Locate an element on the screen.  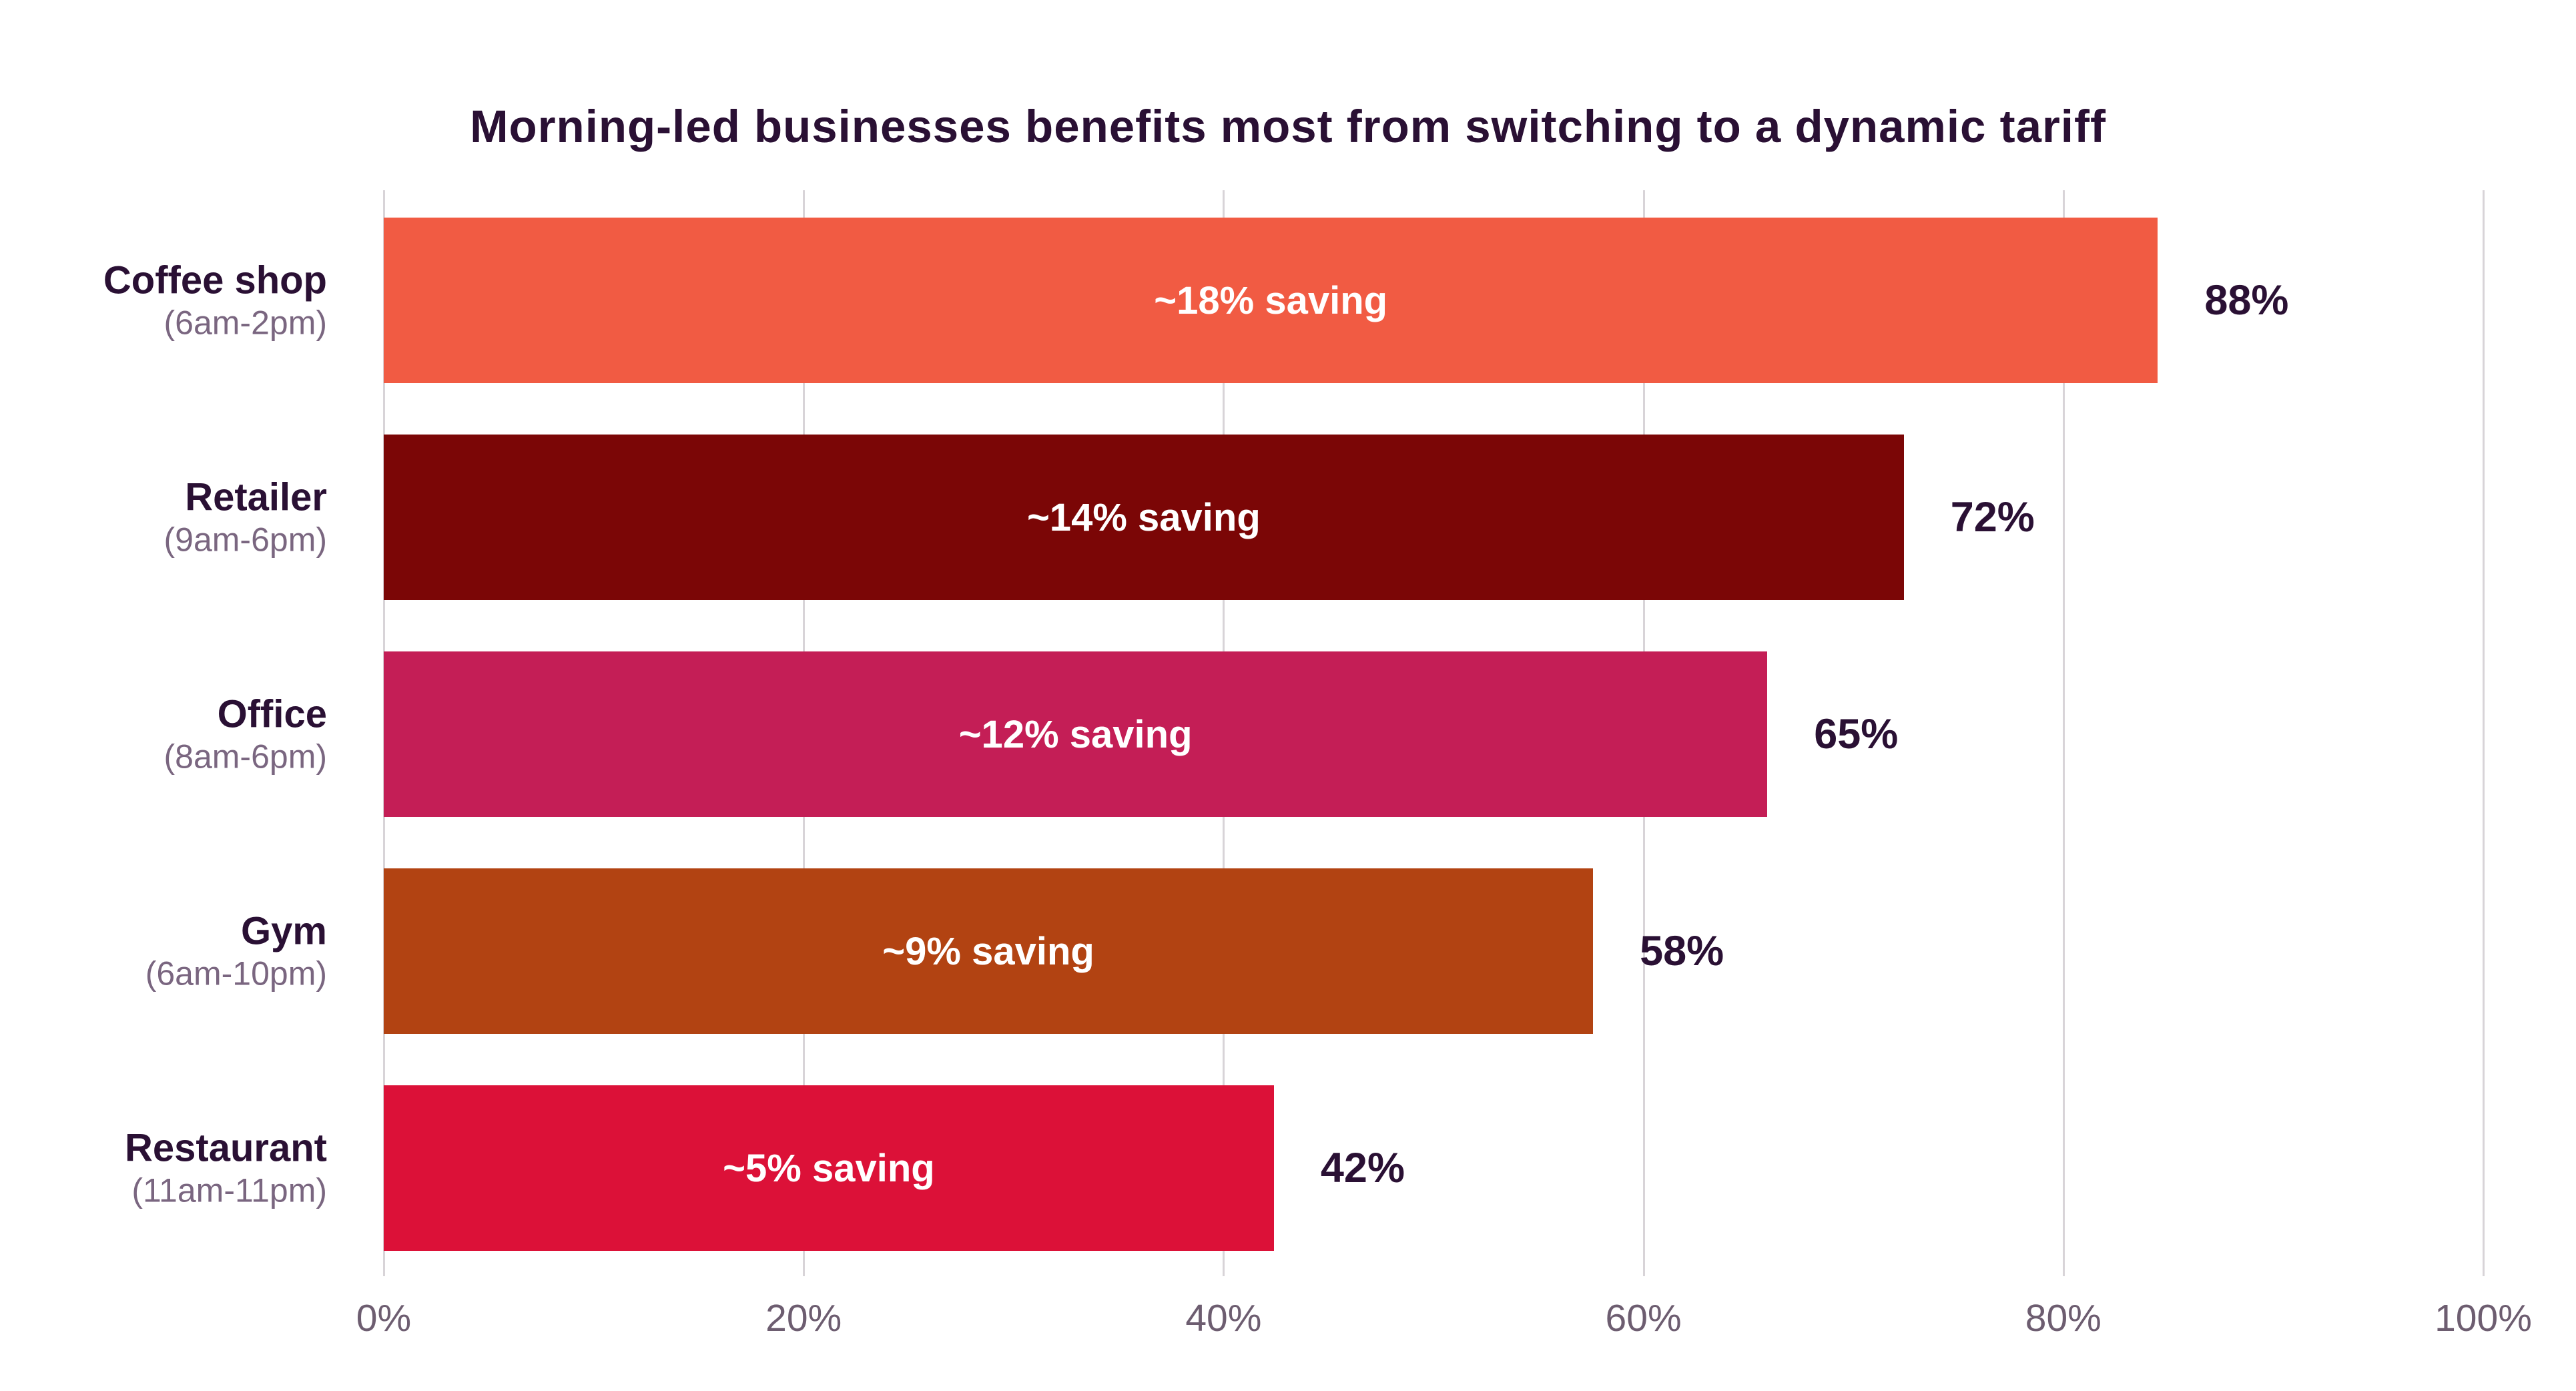
category-label: Coffee shop (6am-2pm) is located at coordinates (215, 300).